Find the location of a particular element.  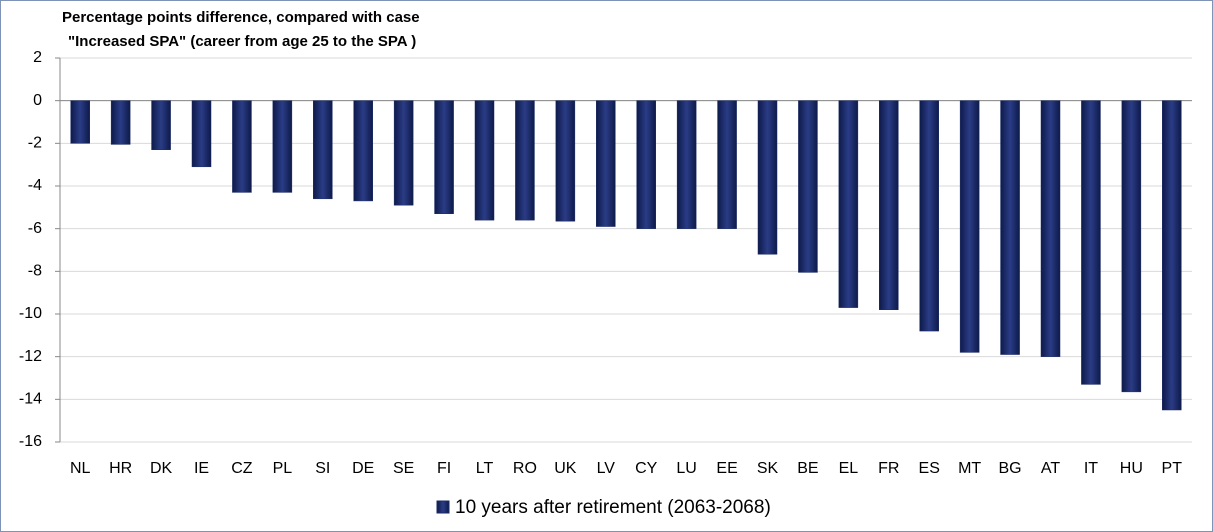

y-tick-label: 0 is located at coordinates (37, 100).